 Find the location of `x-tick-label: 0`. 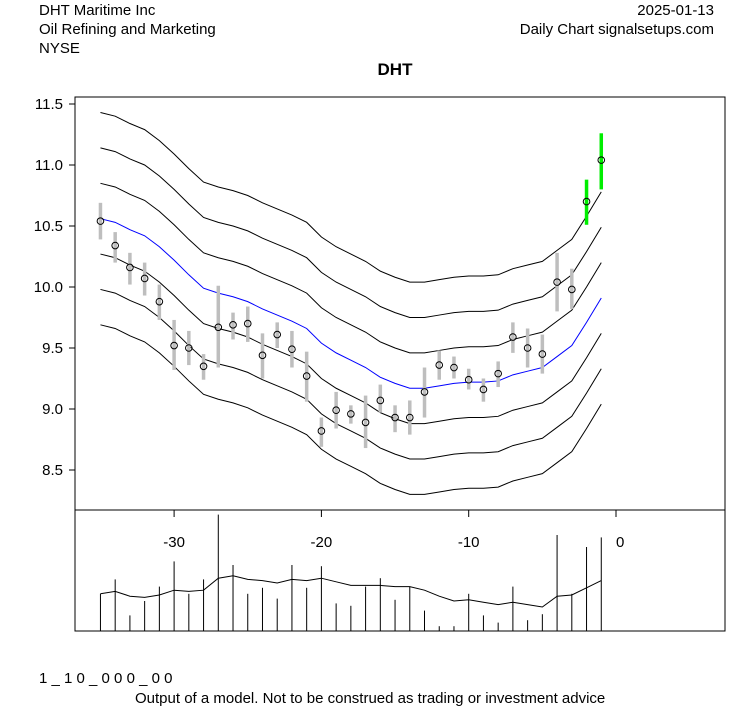

x-tick-label: 0 is located at coordinates (620, 542).